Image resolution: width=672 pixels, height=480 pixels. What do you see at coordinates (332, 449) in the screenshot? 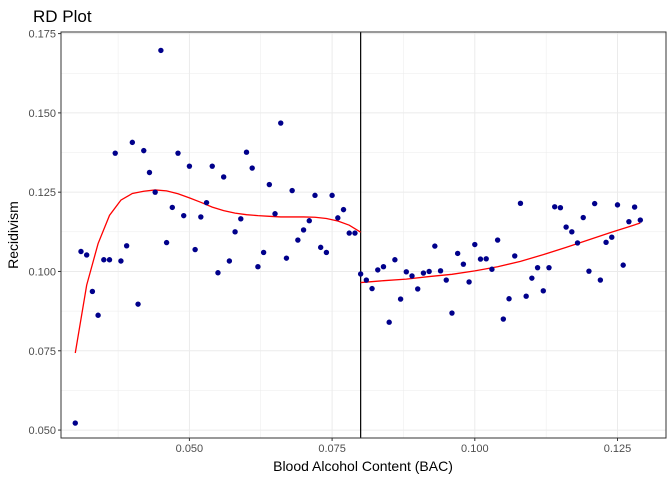
I see `x-tick-label: 0.075` at bounding box center [332, 449].